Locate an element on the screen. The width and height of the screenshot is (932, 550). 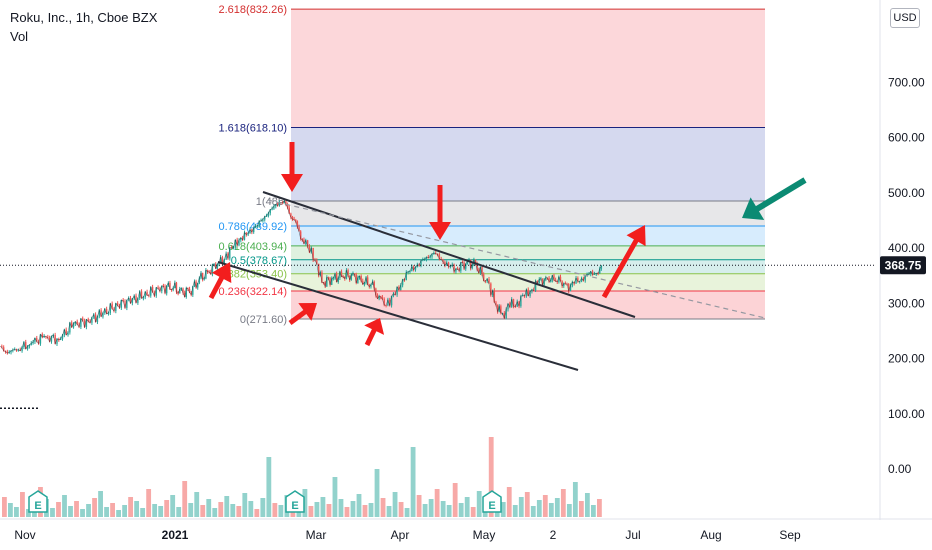
volume-legend-label: Vol is located at coordinates (19, 36).